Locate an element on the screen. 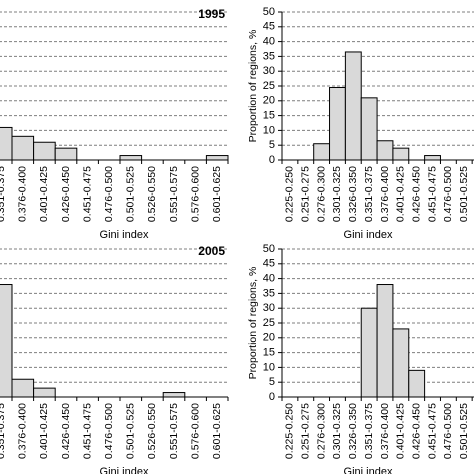 The image size is (474, 474). panel-title: 1995 is located at coordinates (211, 14).